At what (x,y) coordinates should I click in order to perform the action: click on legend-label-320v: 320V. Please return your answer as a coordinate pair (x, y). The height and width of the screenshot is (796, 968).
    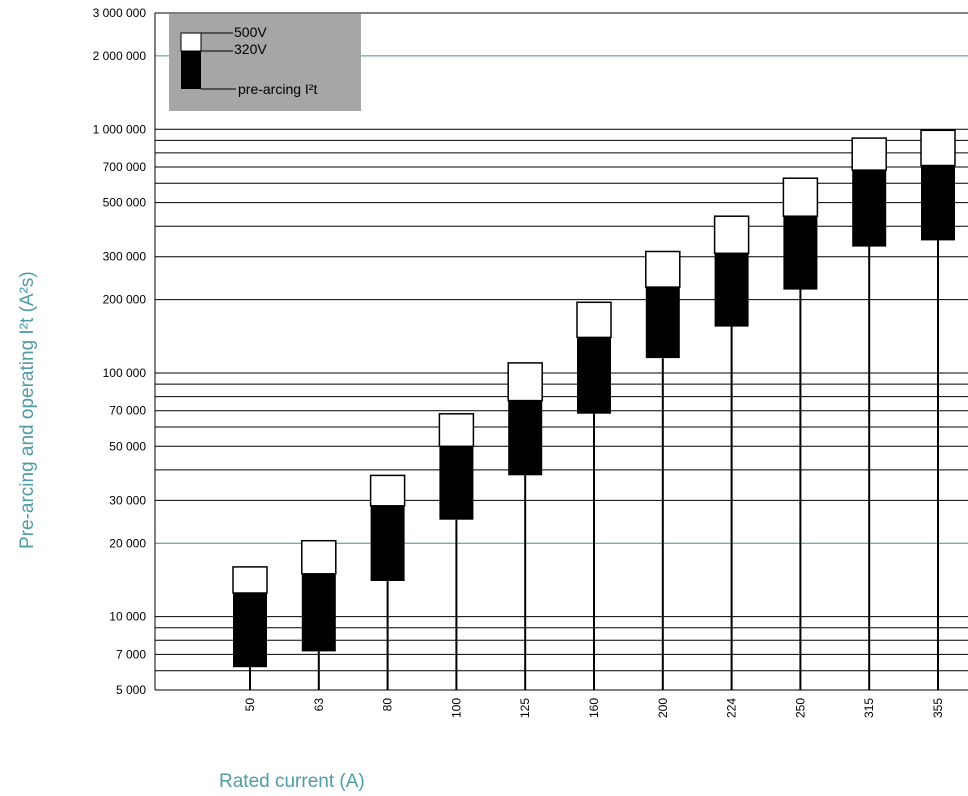
    Looking at the image, I should click on (250, 49).